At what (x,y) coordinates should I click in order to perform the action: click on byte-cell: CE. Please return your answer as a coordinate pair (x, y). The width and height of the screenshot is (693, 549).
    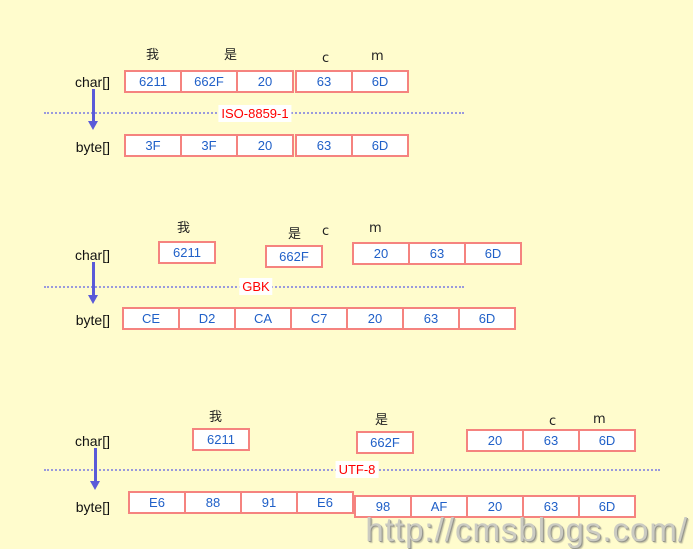
    Looking at the image, I should click on (151, 318).